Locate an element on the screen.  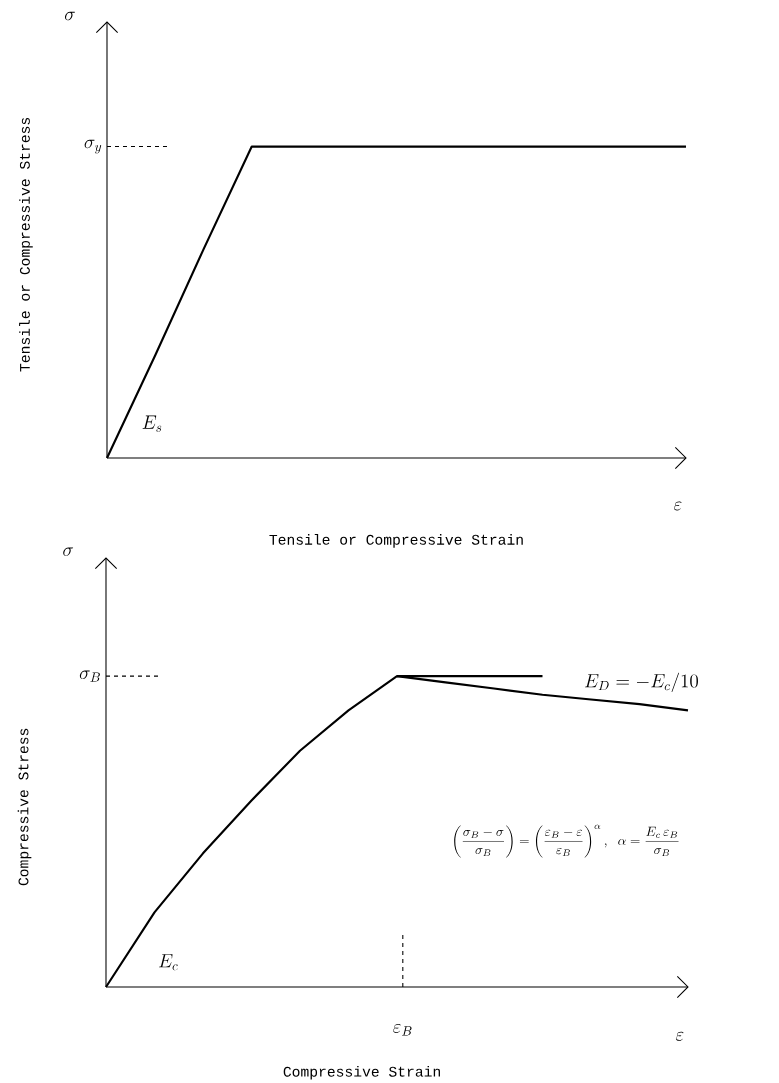
annotation: $E_c$ is located at coordinates (168, 962).